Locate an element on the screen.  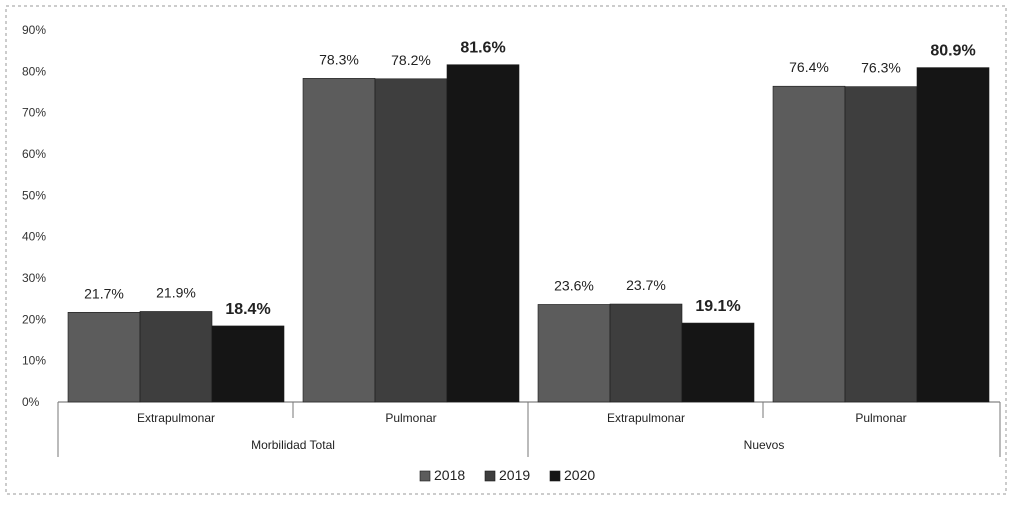
data-label: 21.9% is located at coordinates (176, 292).